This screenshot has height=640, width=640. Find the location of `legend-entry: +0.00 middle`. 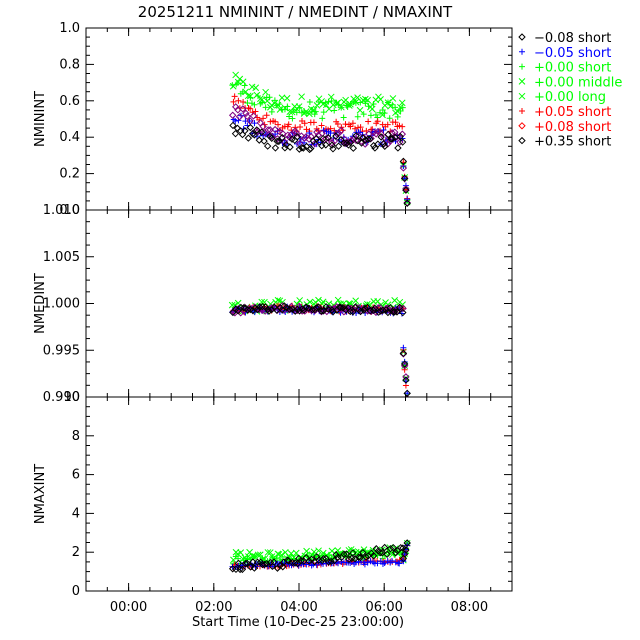

legend-entry: +0.00 middle is located at coordinates (570, 82).